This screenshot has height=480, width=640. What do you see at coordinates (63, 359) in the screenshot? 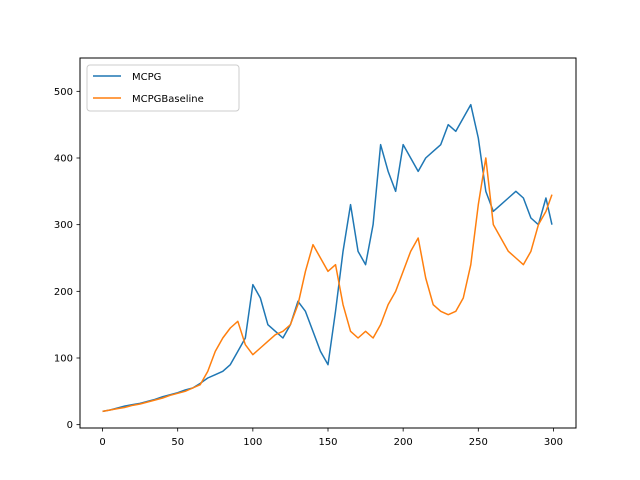
I see `y-tick-label: 100` at bounding box center [63, 359].